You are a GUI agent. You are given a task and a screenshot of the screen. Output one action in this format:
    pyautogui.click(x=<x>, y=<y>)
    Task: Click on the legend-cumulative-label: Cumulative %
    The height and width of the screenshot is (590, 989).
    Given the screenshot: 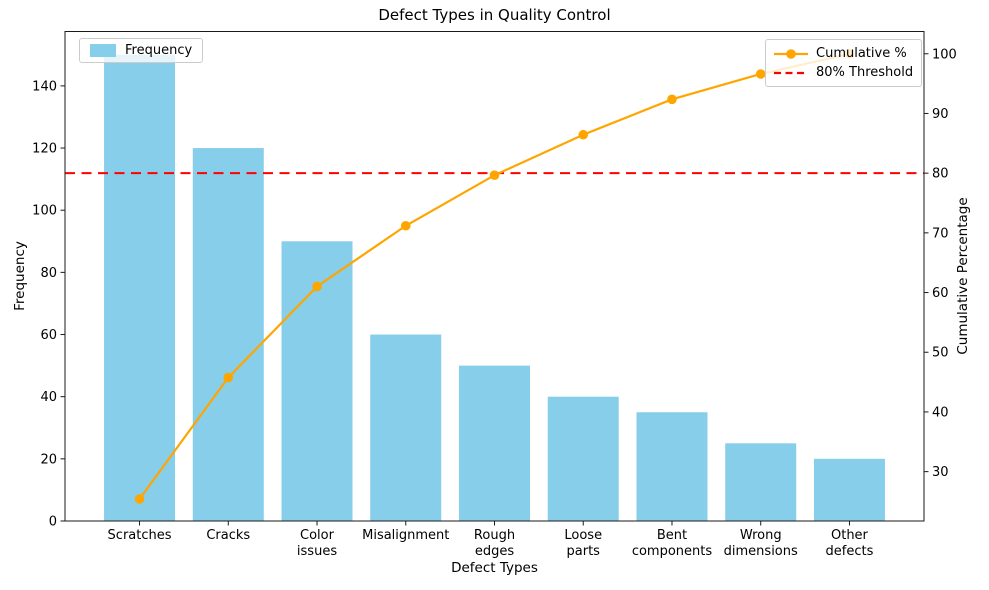 What is the action you would take?
    pyautogui.click(x=861, y=53)
    